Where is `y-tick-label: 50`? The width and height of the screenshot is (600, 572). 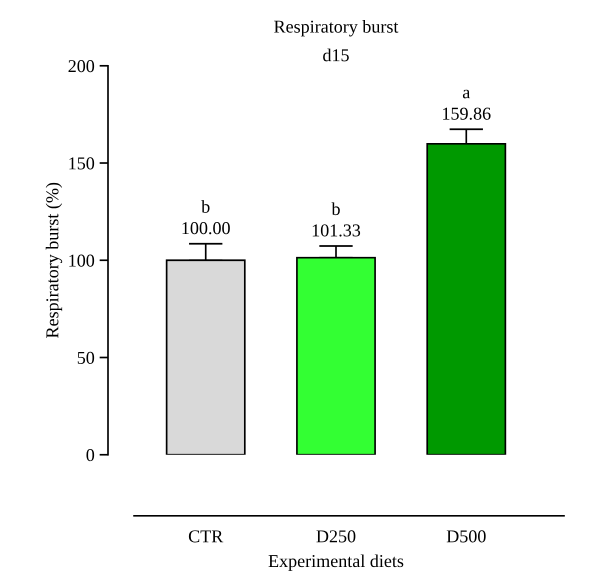 y-tick-label: 50 is located at coordinates (86, 358).